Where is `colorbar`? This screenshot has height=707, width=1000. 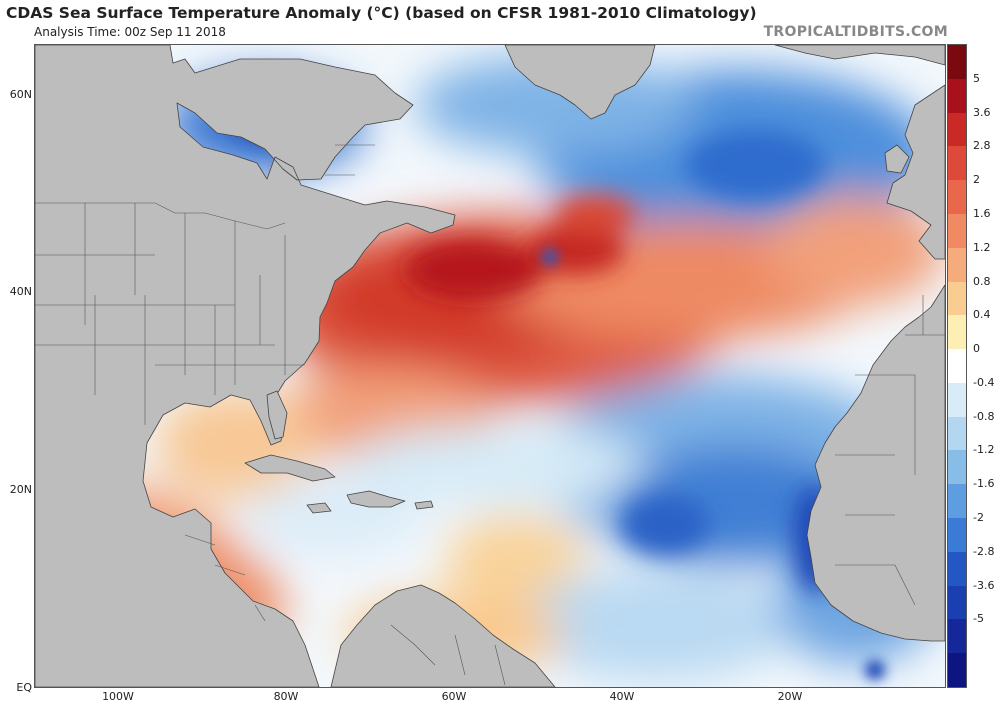 colorbar is located at coordinates (957, 366).